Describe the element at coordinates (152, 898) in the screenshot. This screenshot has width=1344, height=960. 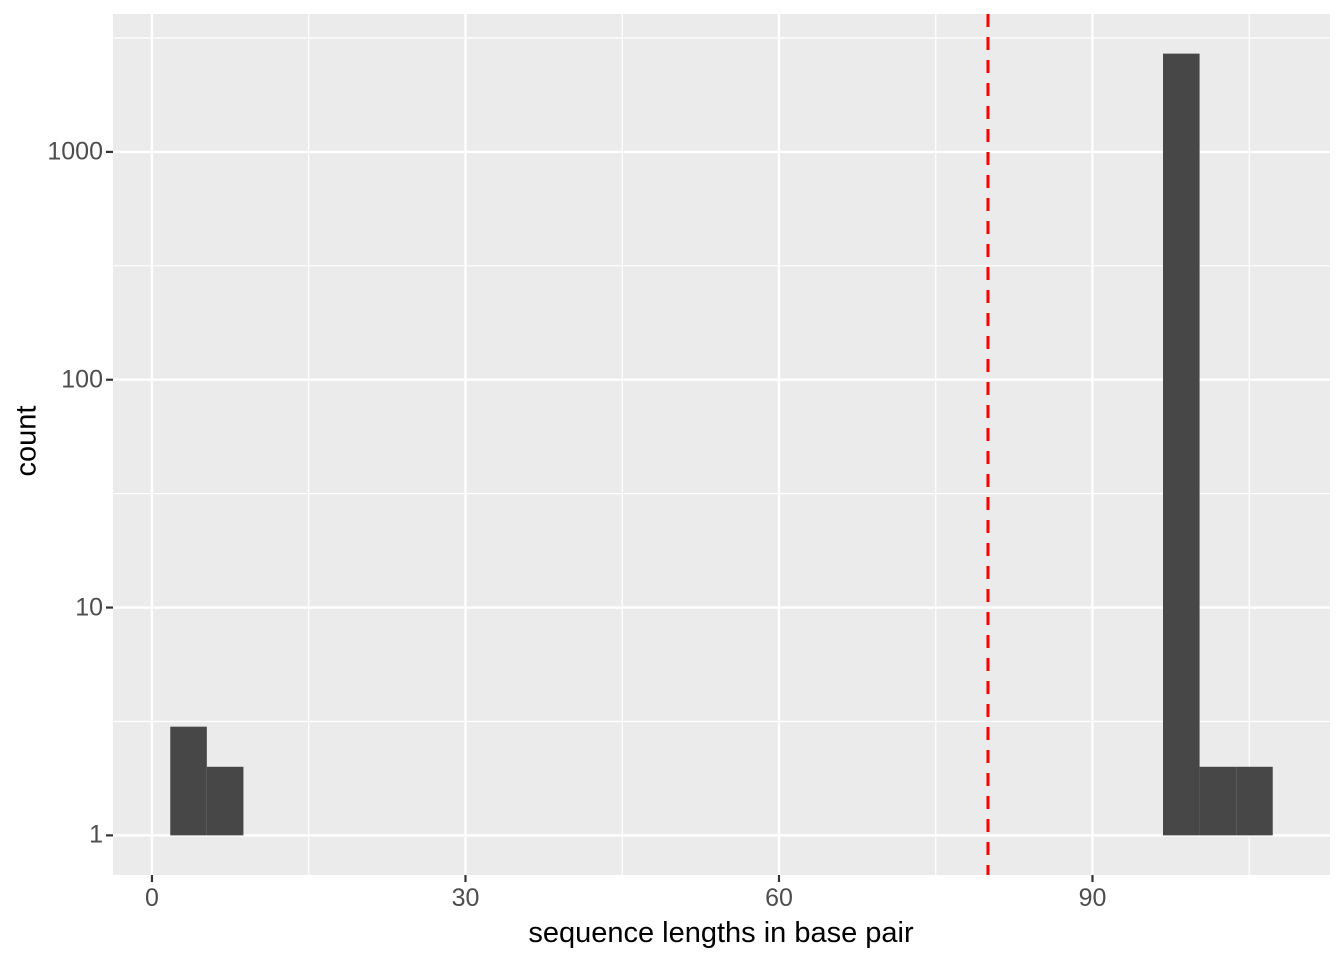
I see `x-tick-label: 0` at that location.